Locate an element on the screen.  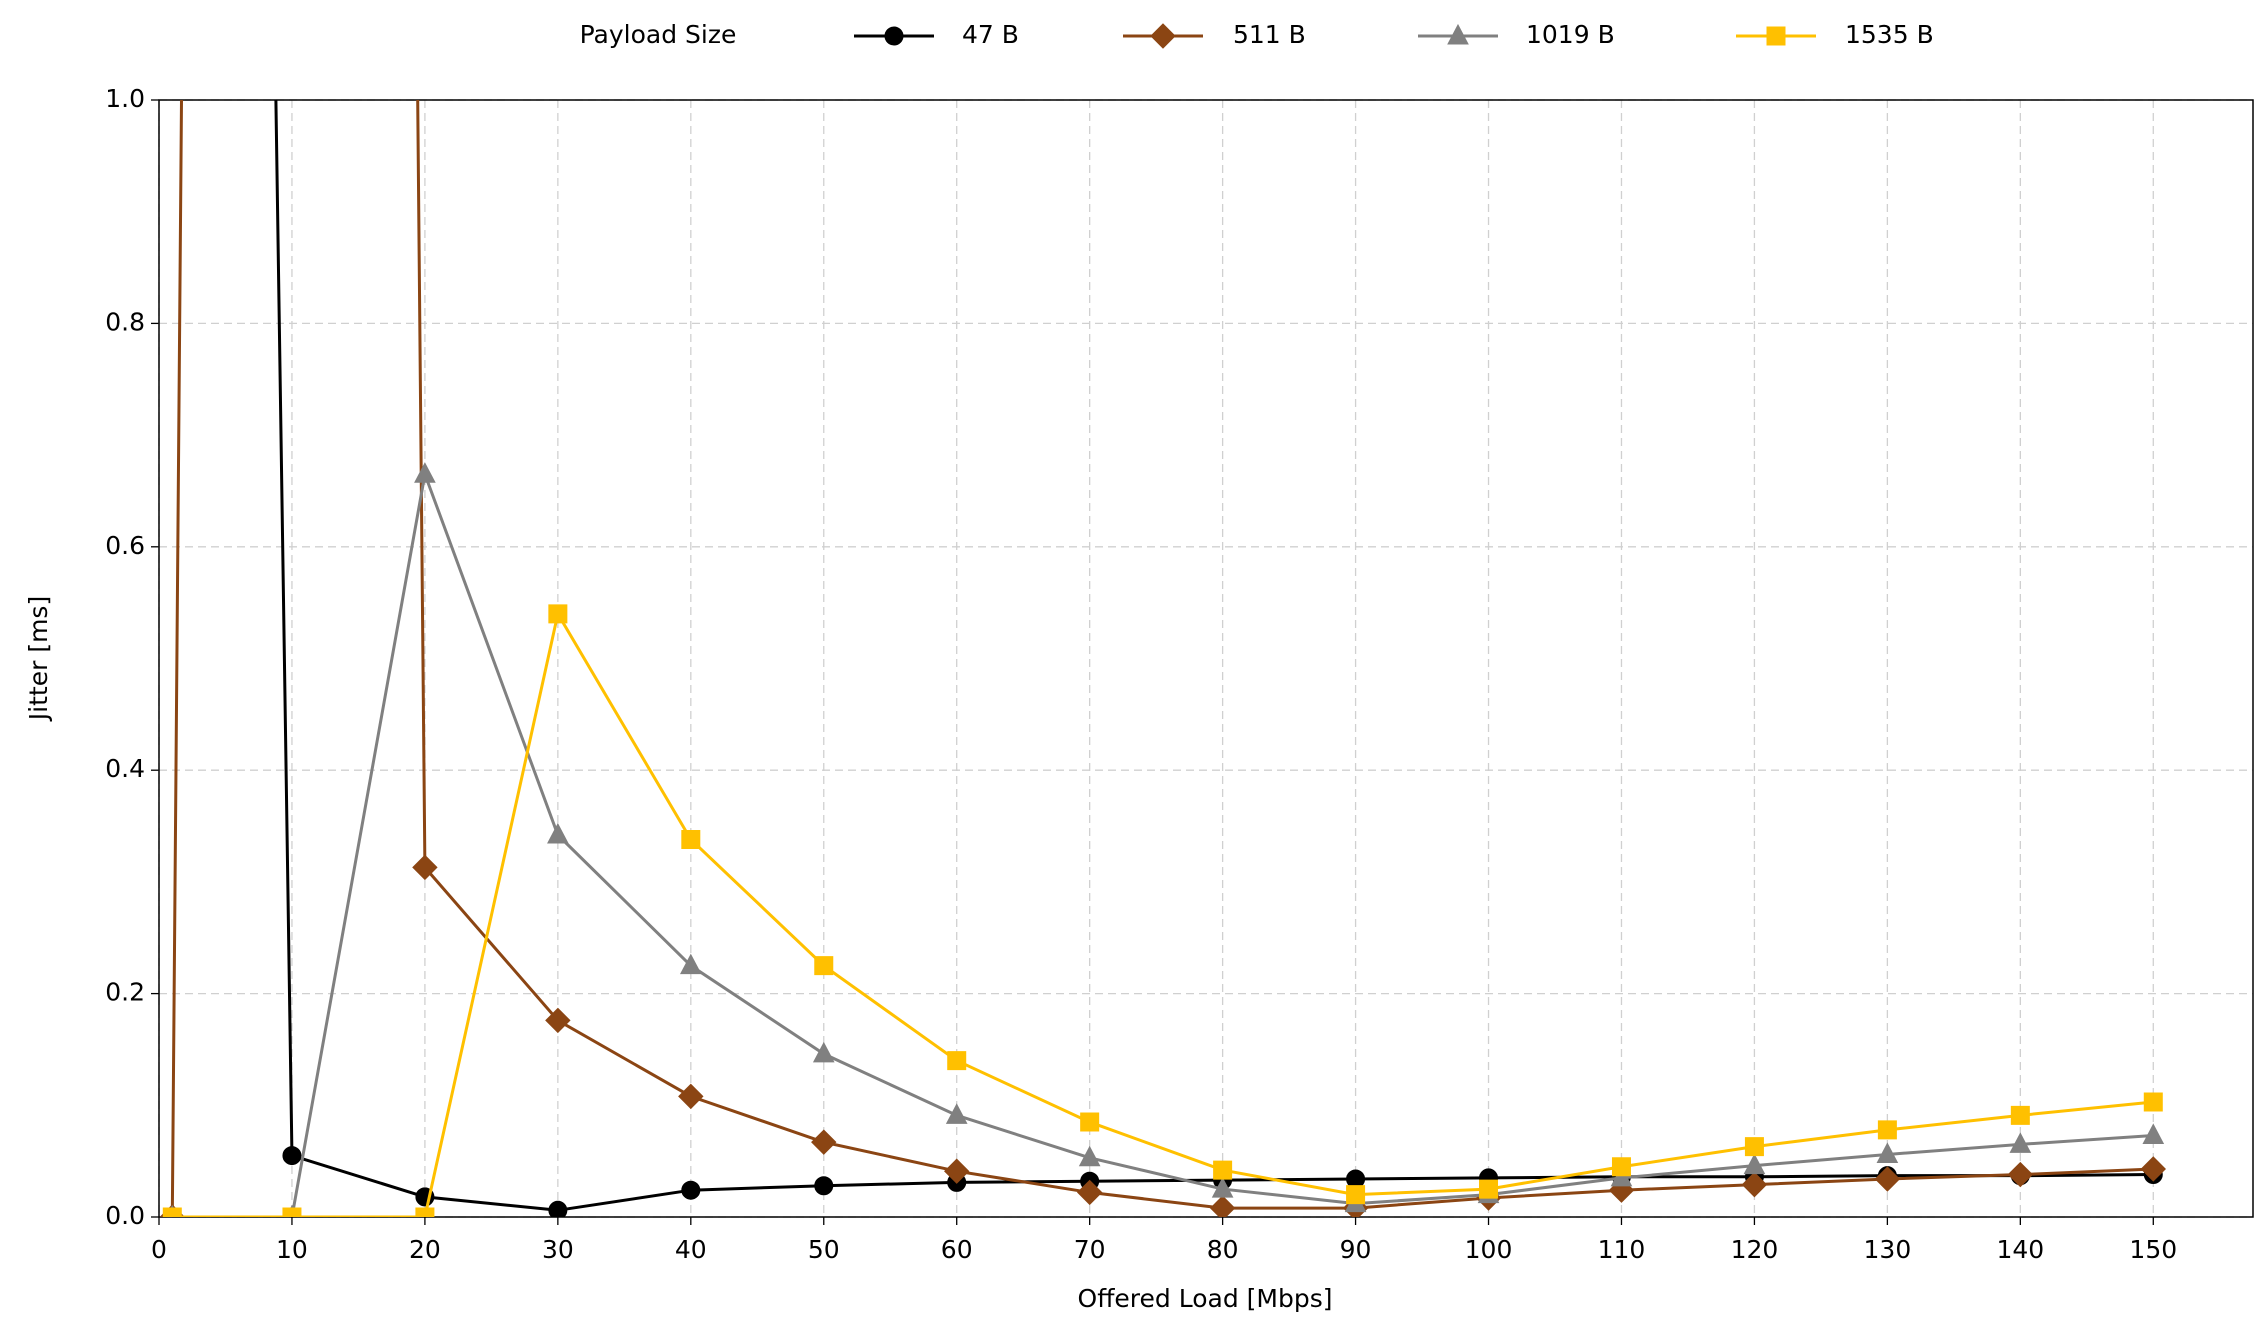
x-tick-label: 120 is located at coordinates (1755, 1249).